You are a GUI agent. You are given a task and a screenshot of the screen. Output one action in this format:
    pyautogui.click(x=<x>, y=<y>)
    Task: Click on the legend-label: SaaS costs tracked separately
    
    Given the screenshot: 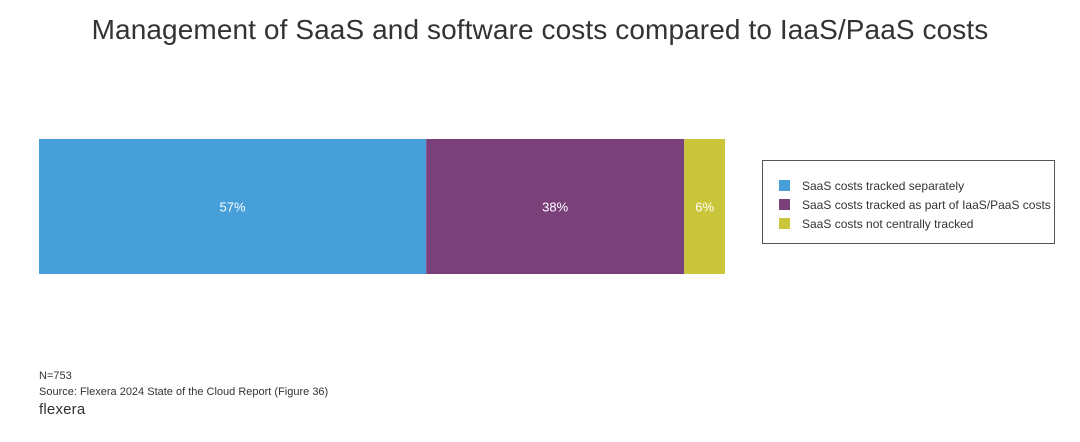 What is the action you would take?
    pyautogui.click(x=883, y=185)
    